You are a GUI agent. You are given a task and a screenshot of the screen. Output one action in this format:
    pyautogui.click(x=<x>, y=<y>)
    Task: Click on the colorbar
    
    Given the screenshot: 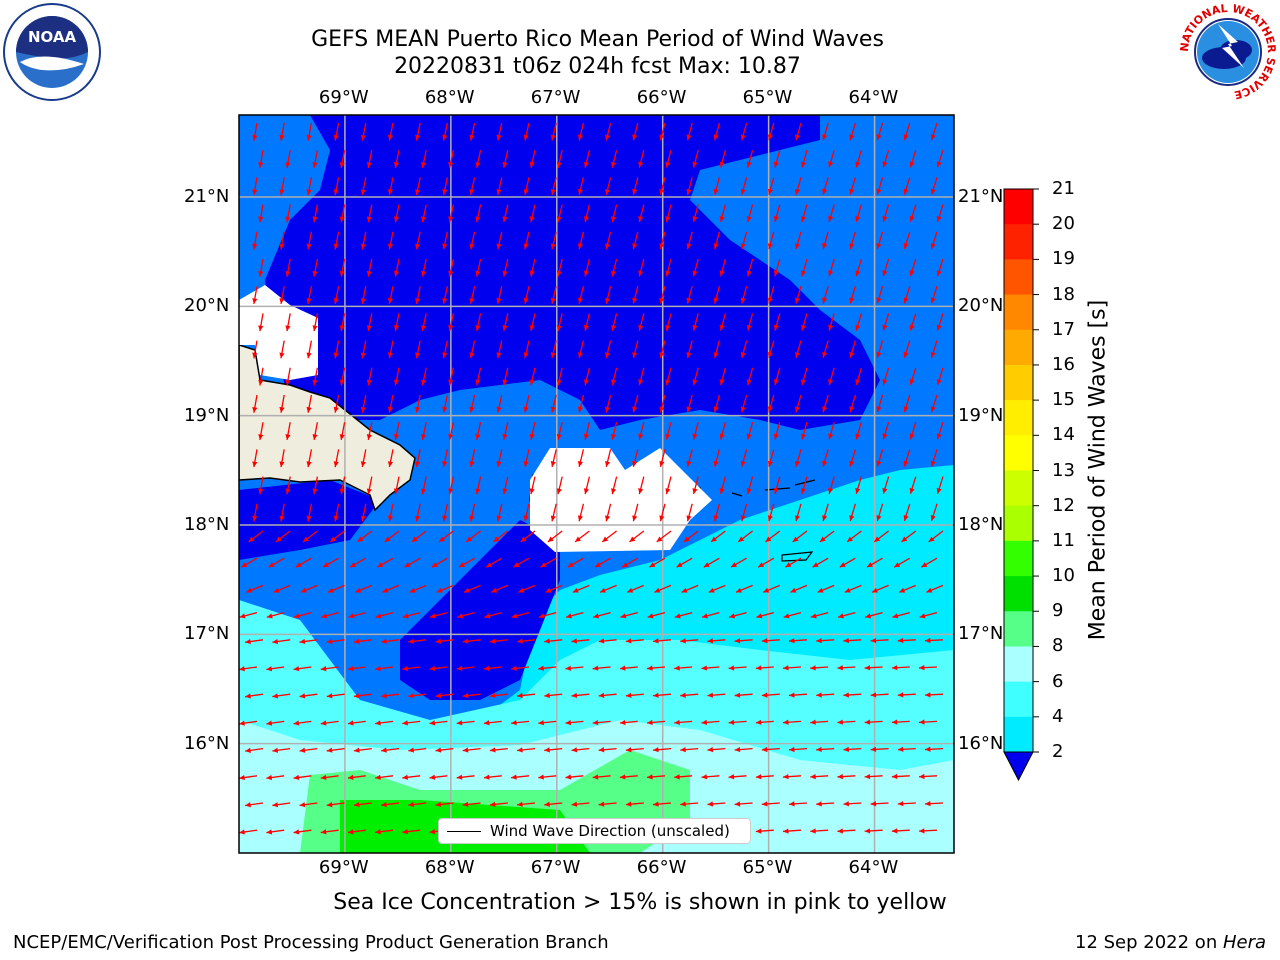 What is the action you would take?
    pyautogui.click(x=1021, y=485)
    